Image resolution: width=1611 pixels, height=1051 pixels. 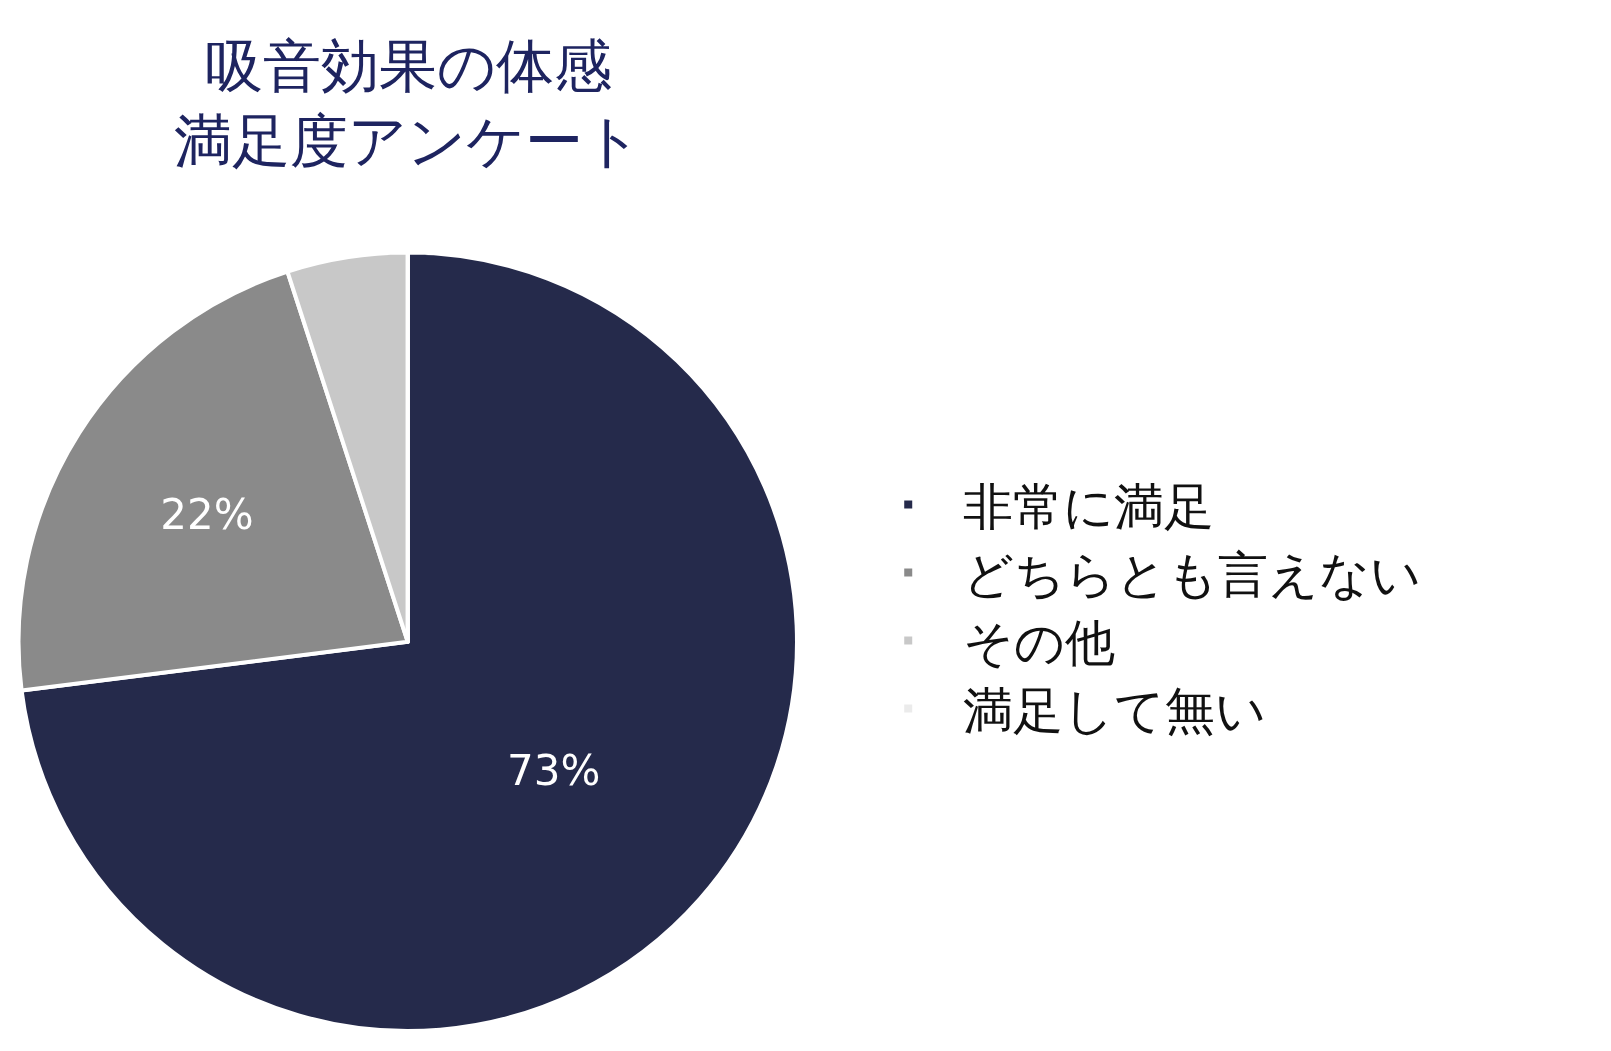 I want to click on data-label: 73%, so click(x=554, y=770).